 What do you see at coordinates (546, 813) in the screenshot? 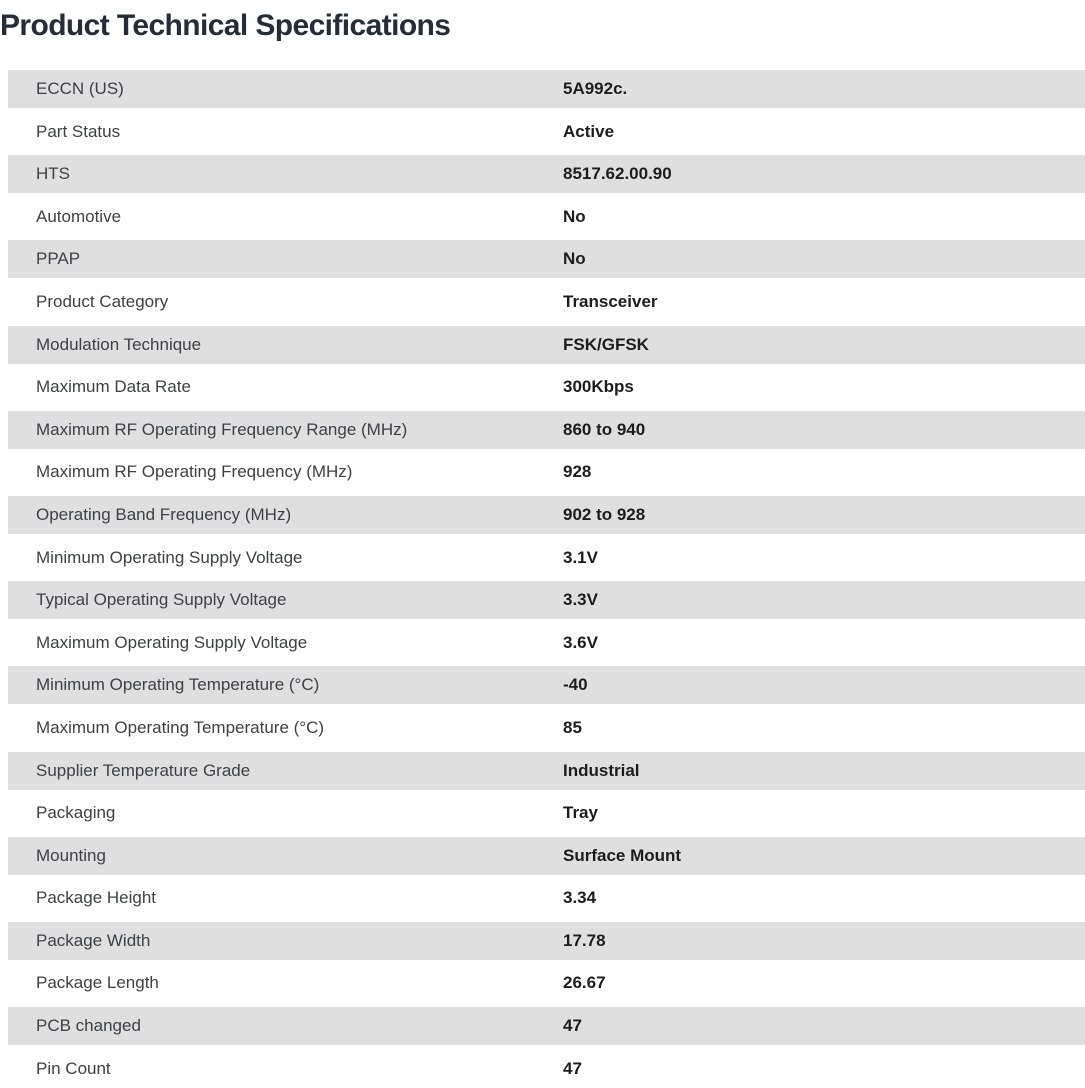
I see `table-row: Packaging Tray` at bounding box center [546, 813].